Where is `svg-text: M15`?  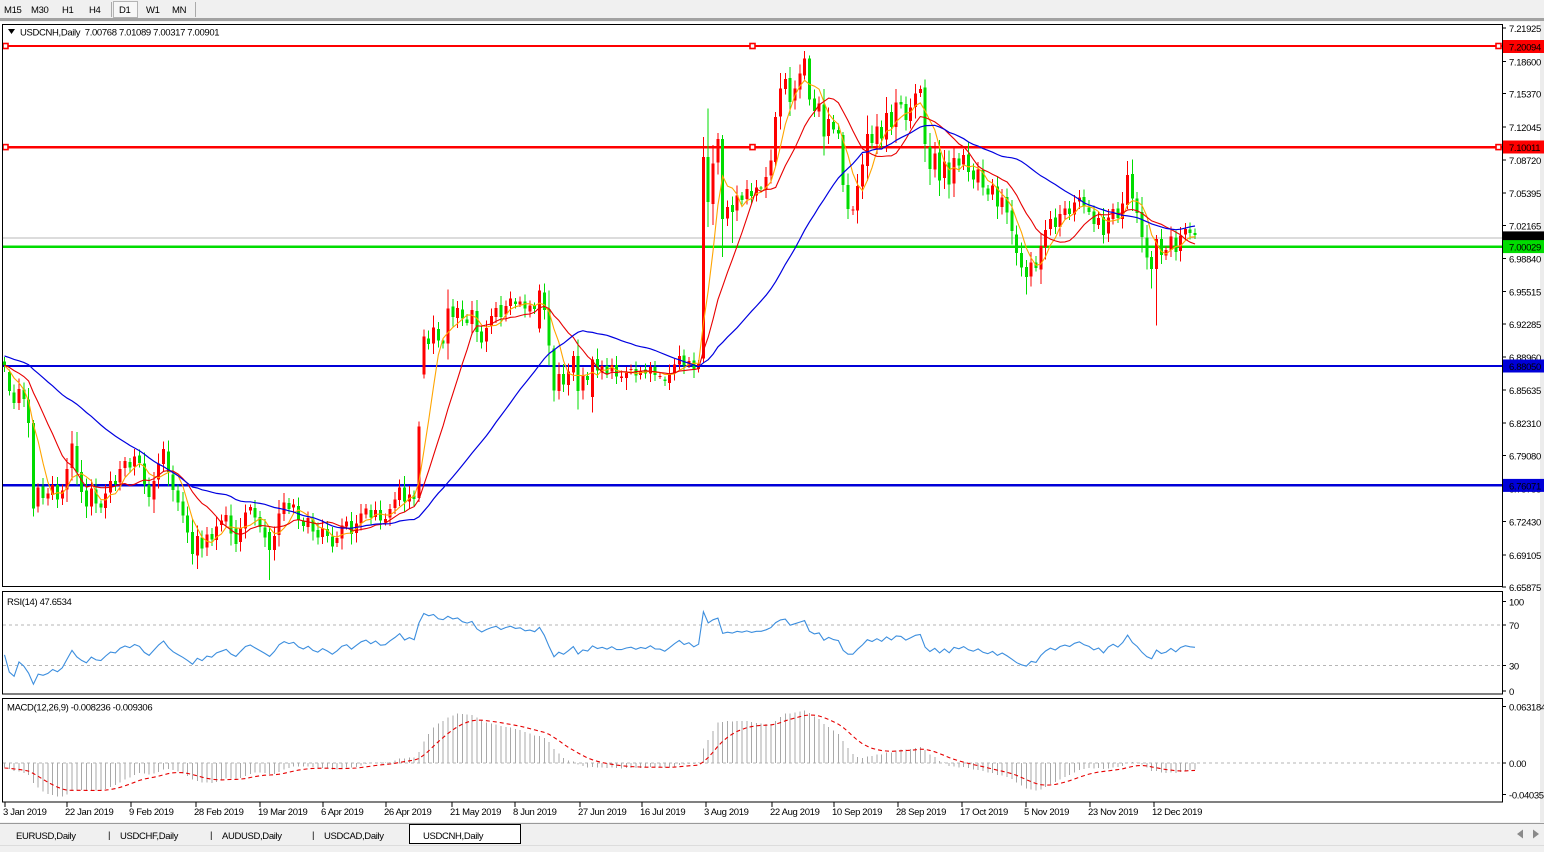
svg-text: M15 is located at coordinates (12, 10).